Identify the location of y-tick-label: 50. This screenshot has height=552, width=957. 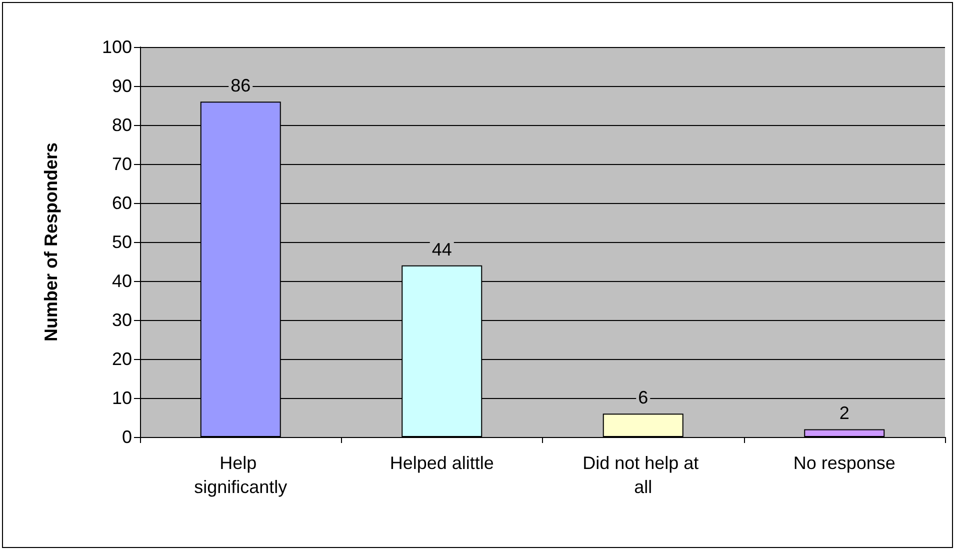
(122, 242).